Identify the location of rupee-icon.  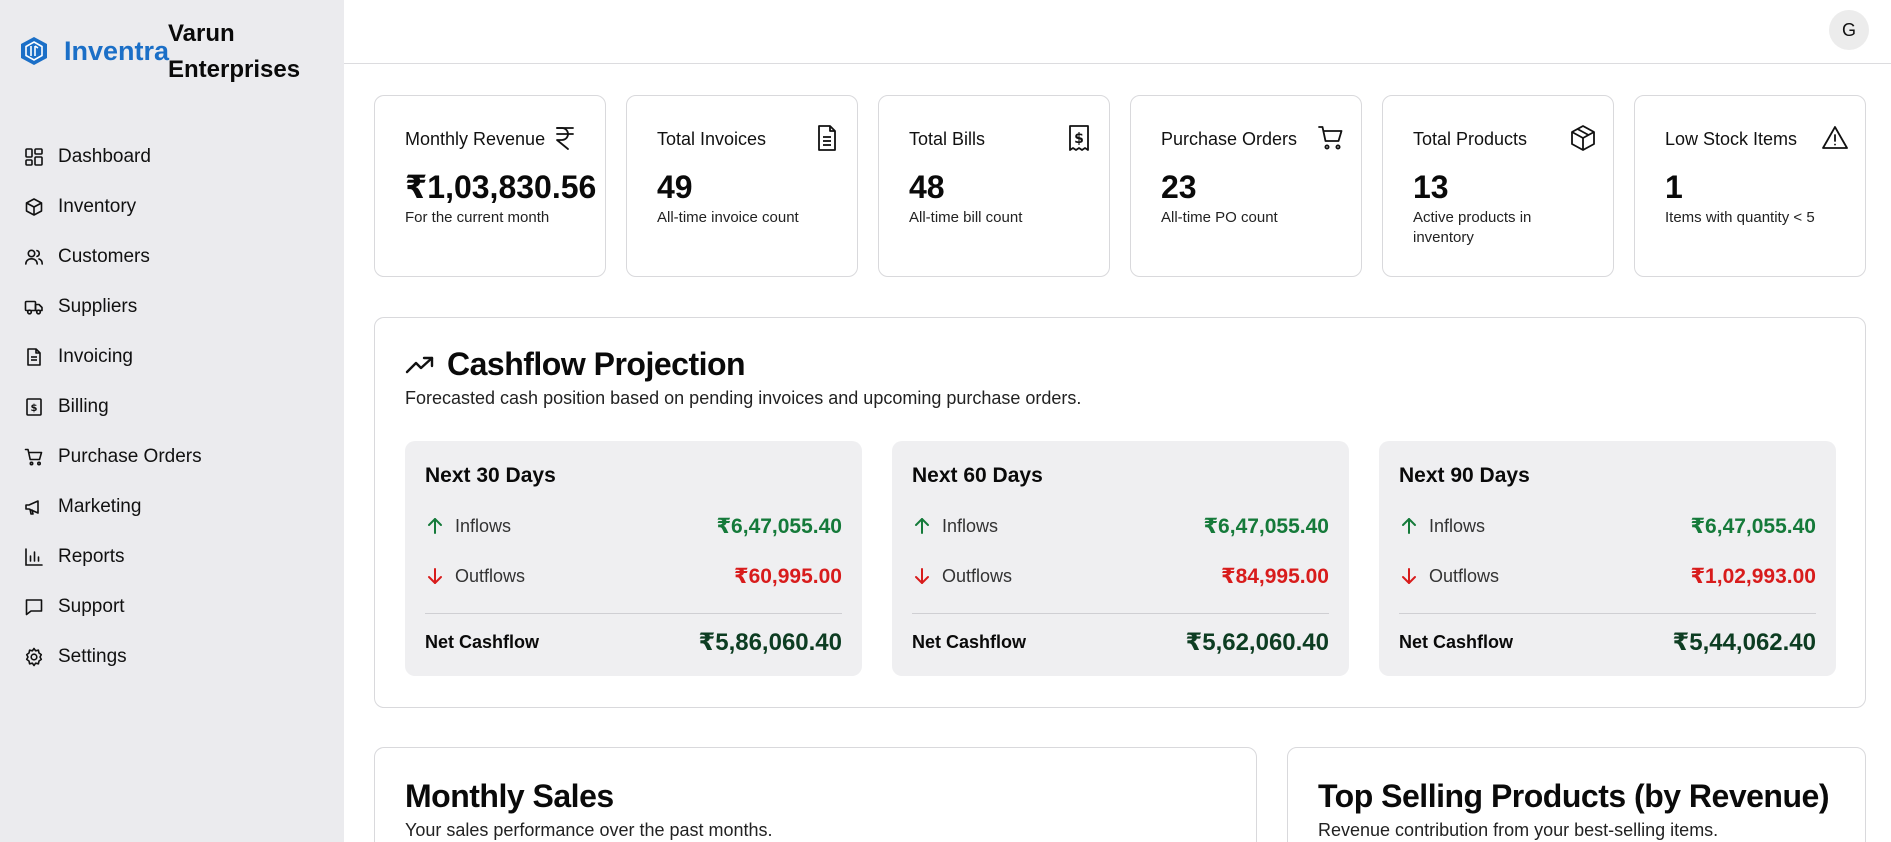
(565, 138).